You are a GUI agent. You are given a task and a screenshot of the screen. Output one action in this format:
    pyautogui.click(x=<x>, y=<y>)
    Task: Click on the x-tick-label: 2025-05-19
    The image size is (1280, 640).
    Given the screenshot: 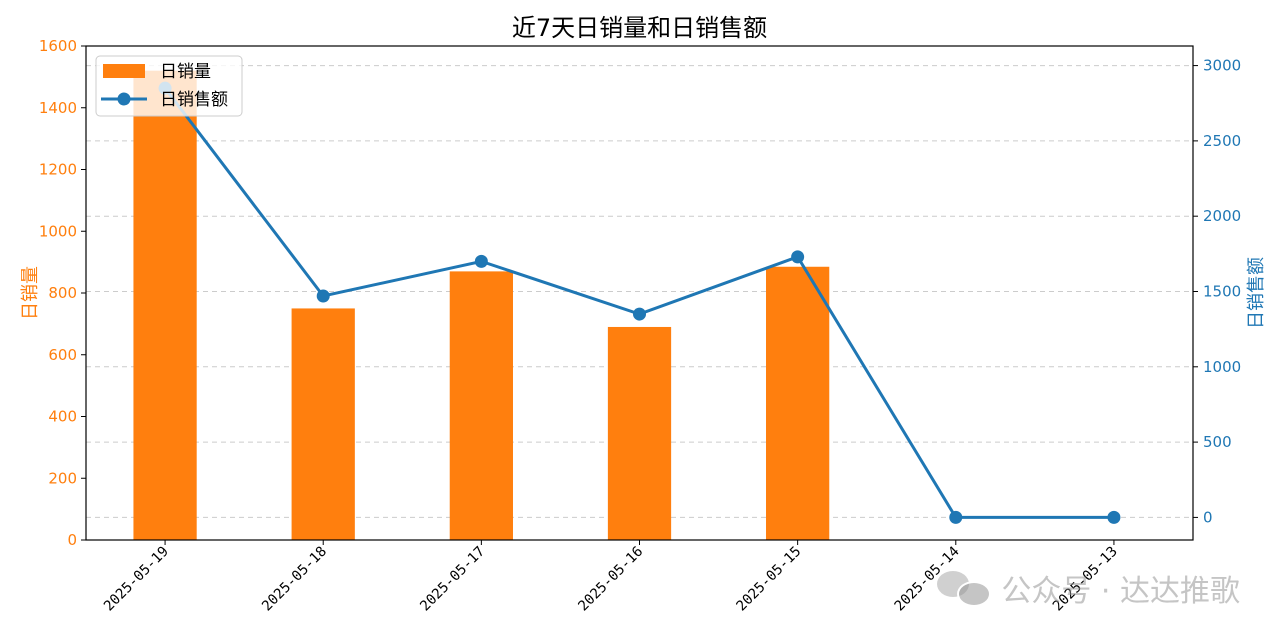 What is the action you would take?
    pyautogui.click(x=136, y=579)
    